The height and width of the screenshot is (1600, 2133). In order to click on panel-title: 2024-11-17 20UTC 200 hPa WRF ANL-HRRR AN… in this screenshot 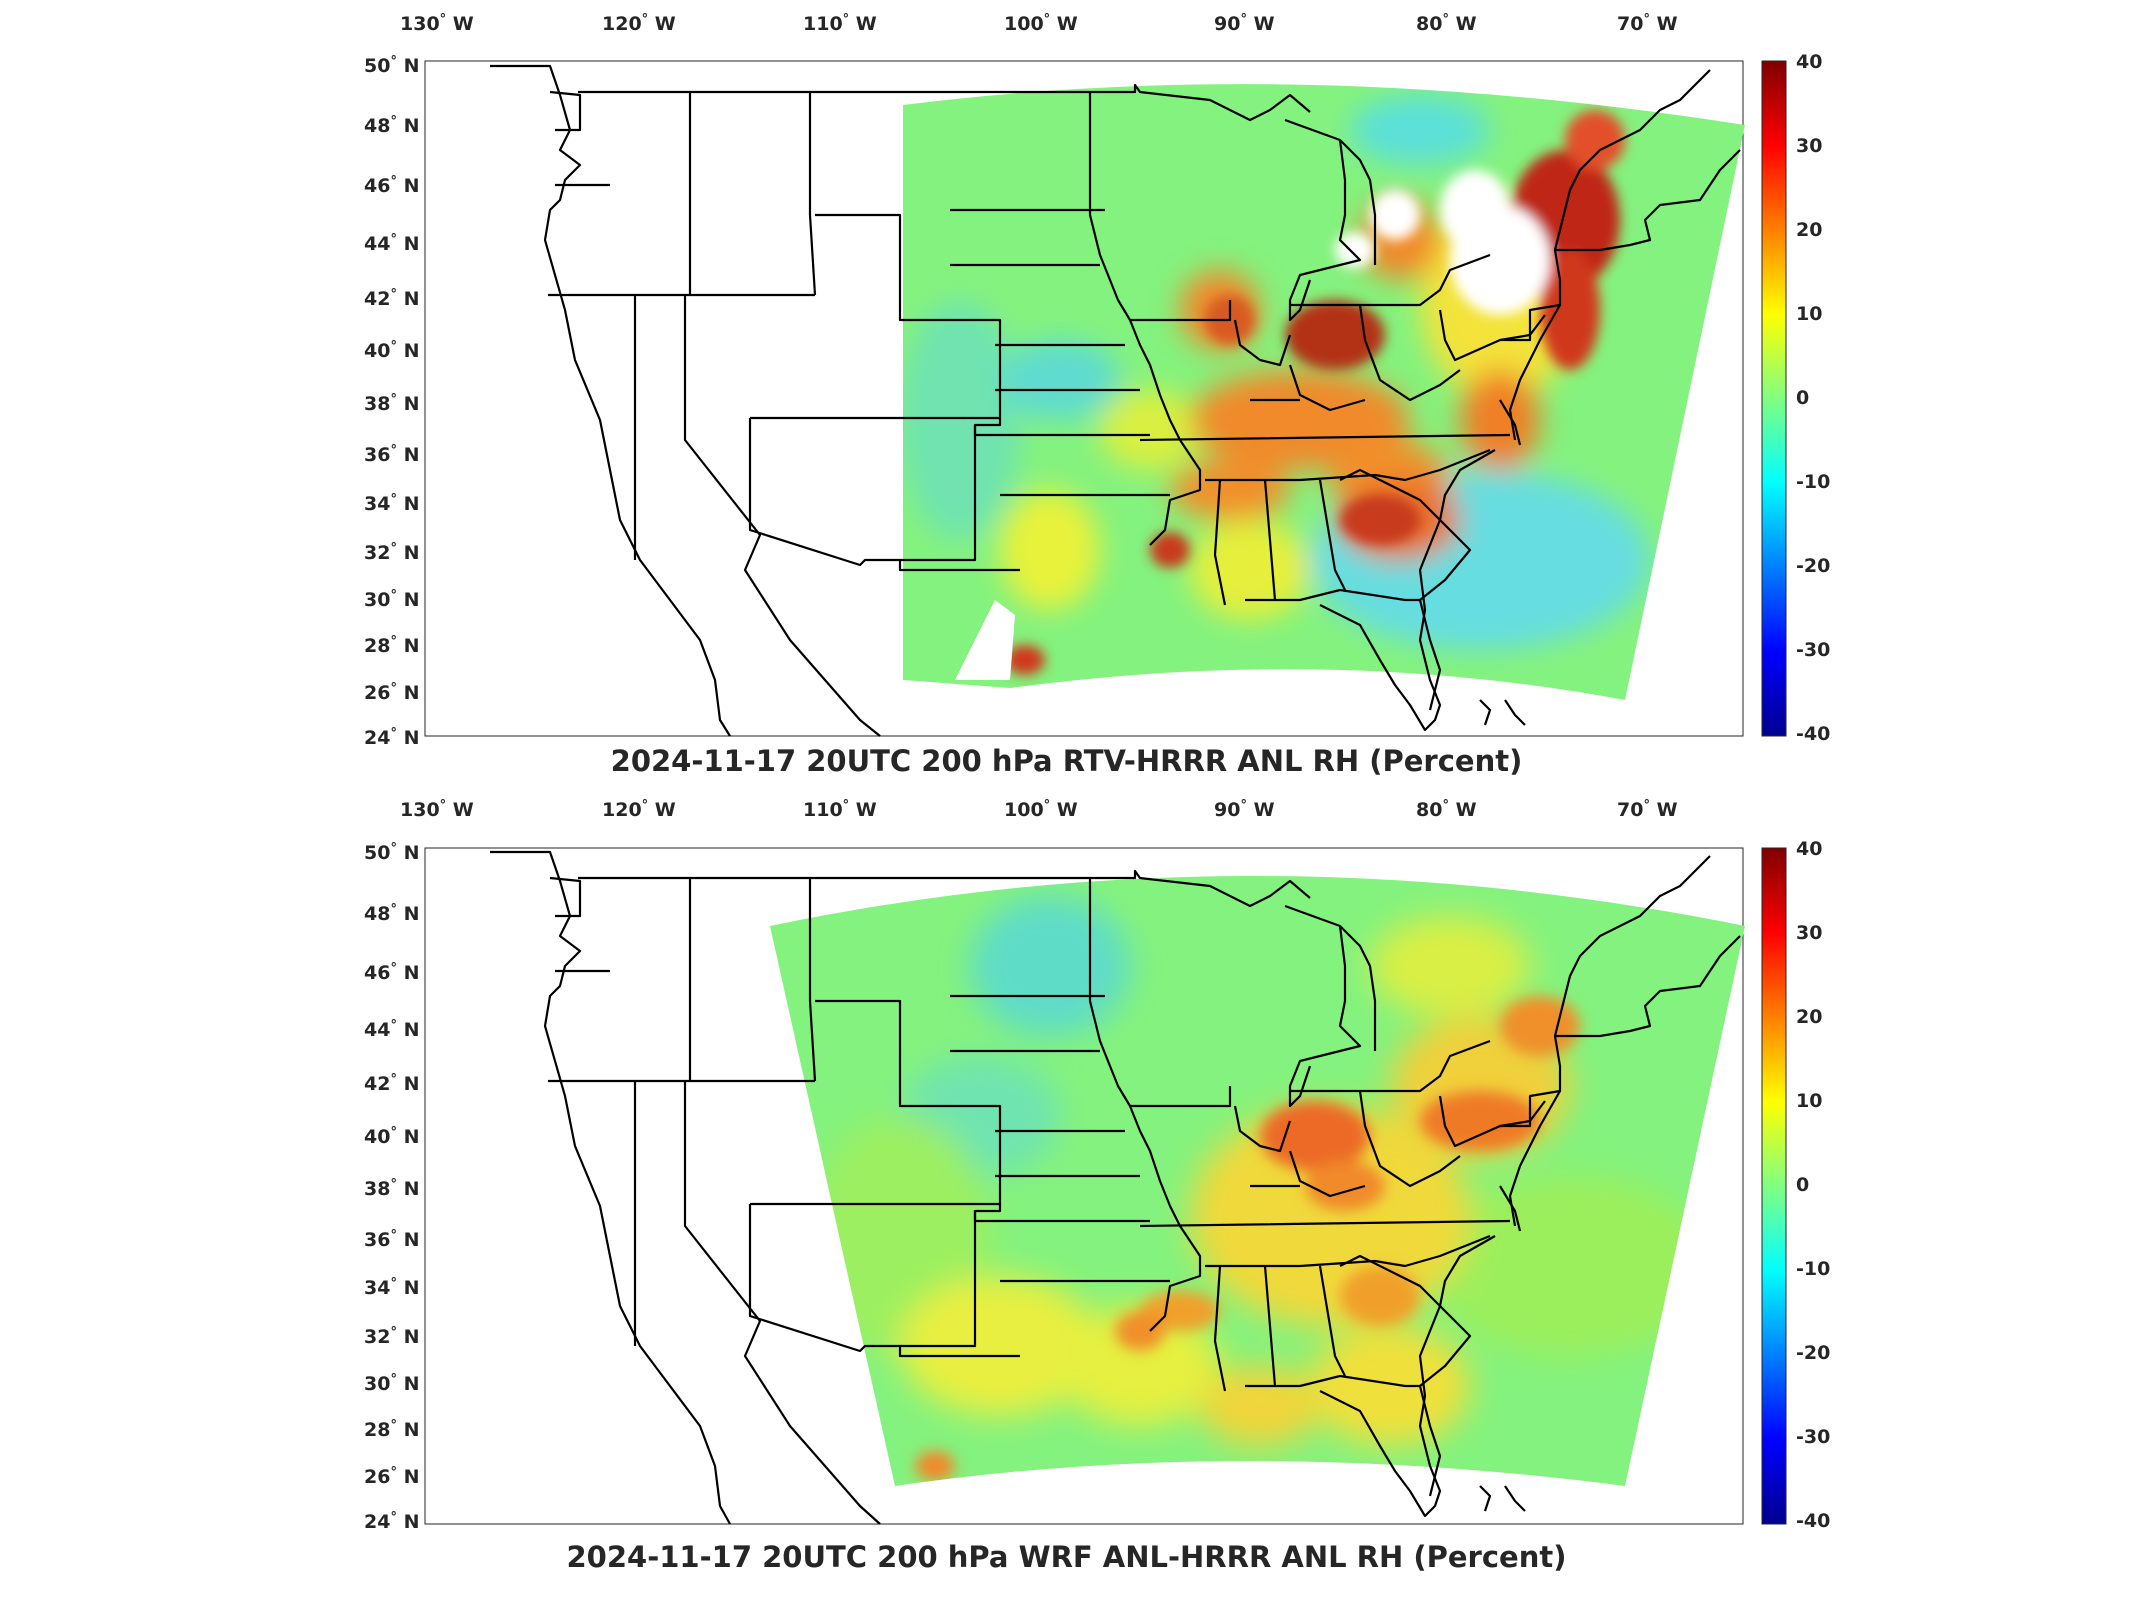, I will do `click(1066, 1557)`.